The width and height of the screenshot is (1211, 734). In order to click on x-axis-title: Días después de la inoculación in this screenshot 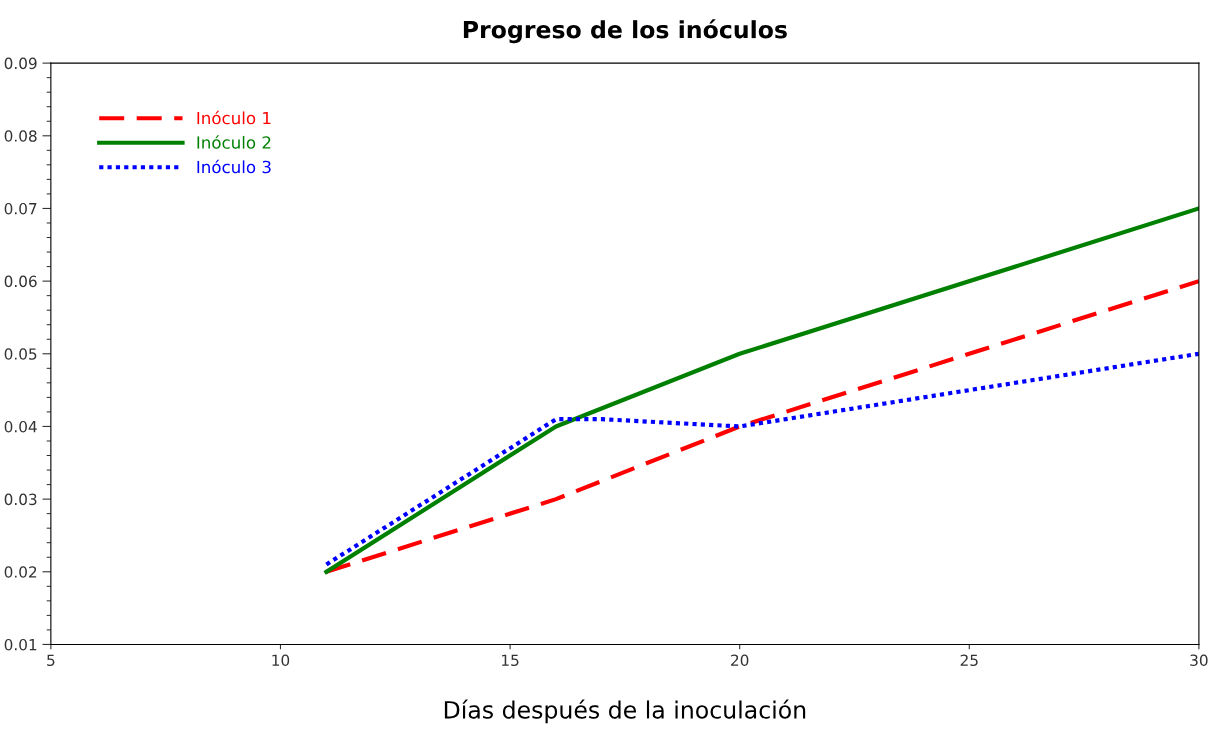, I will do `click(625, 711)`.